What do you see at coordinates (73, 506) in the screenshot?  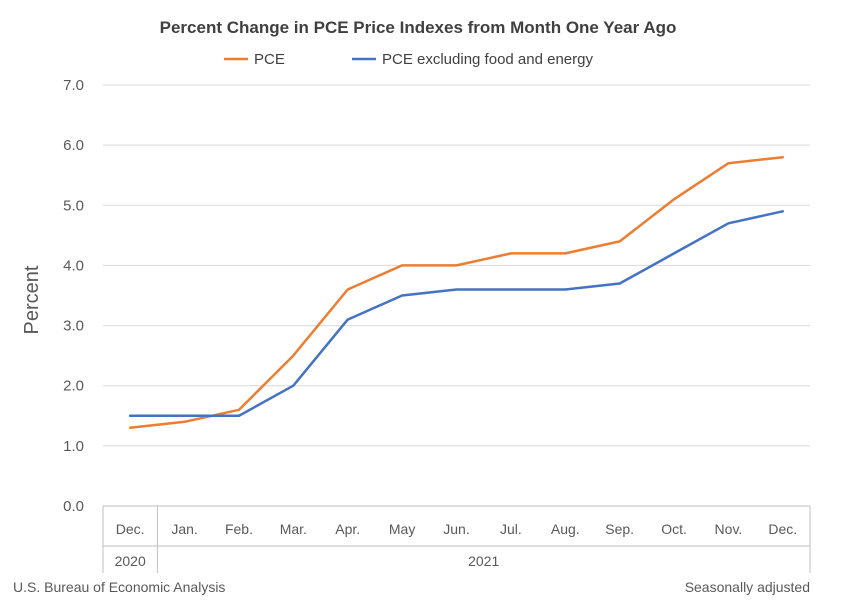 I see `y-tick-label: 0.0` at bounding box center [73, 506].